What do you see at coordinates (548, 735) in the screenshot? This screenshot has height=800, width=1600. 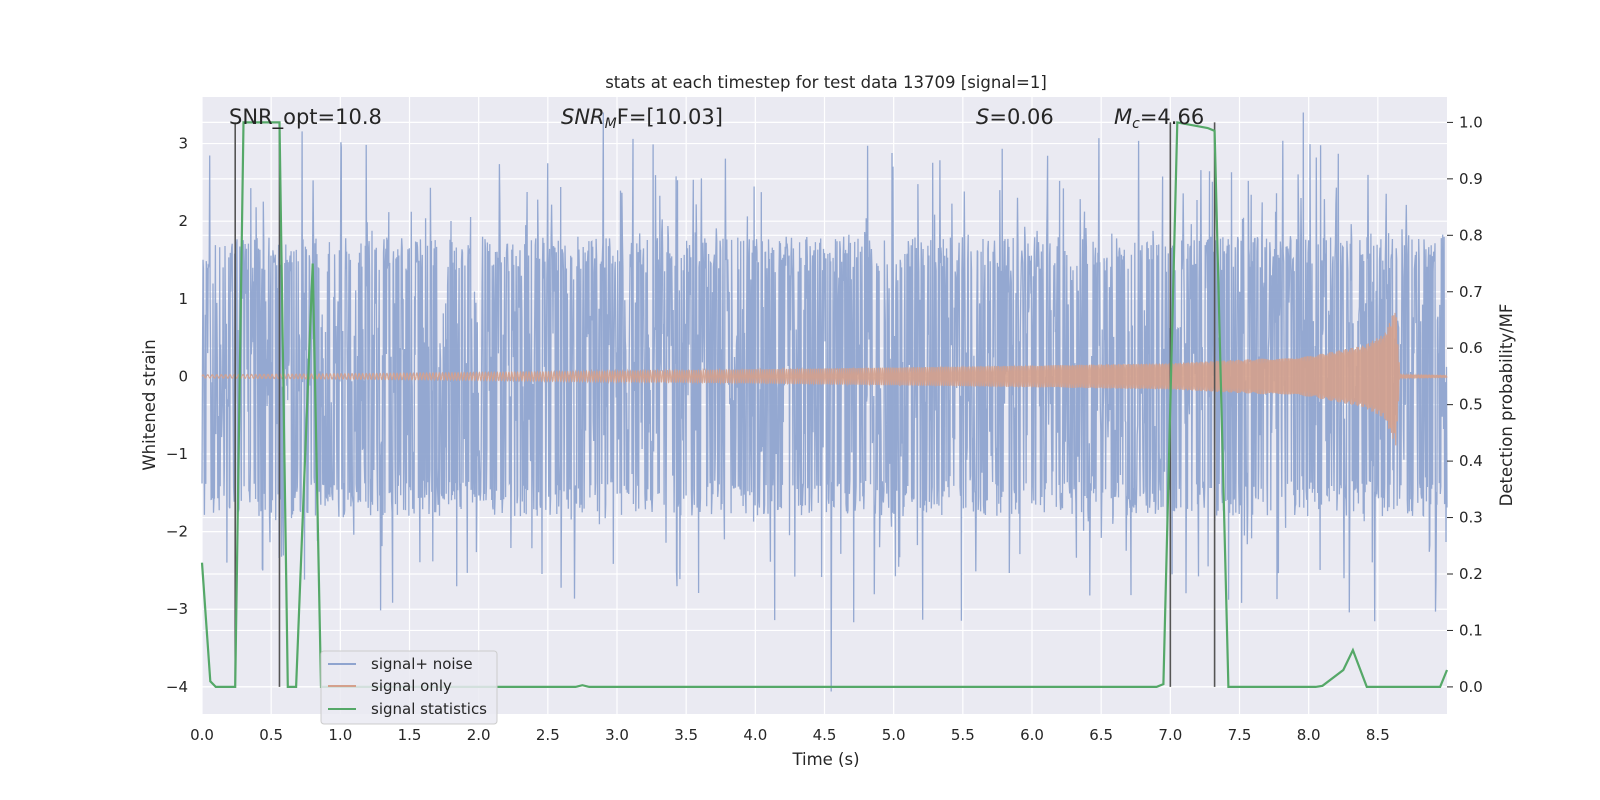 I see `x-tick-label: 2.5` at bounding box center [548, 735].